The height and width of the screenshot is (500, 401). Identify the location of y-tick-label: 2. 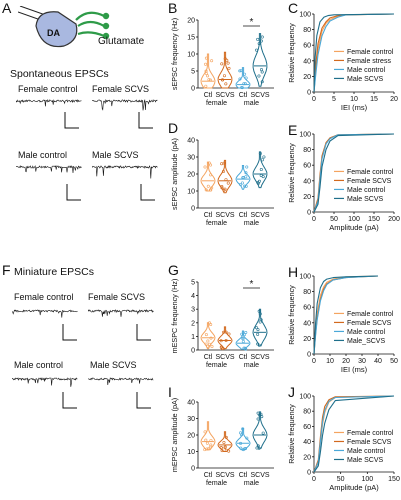
(193, 323).